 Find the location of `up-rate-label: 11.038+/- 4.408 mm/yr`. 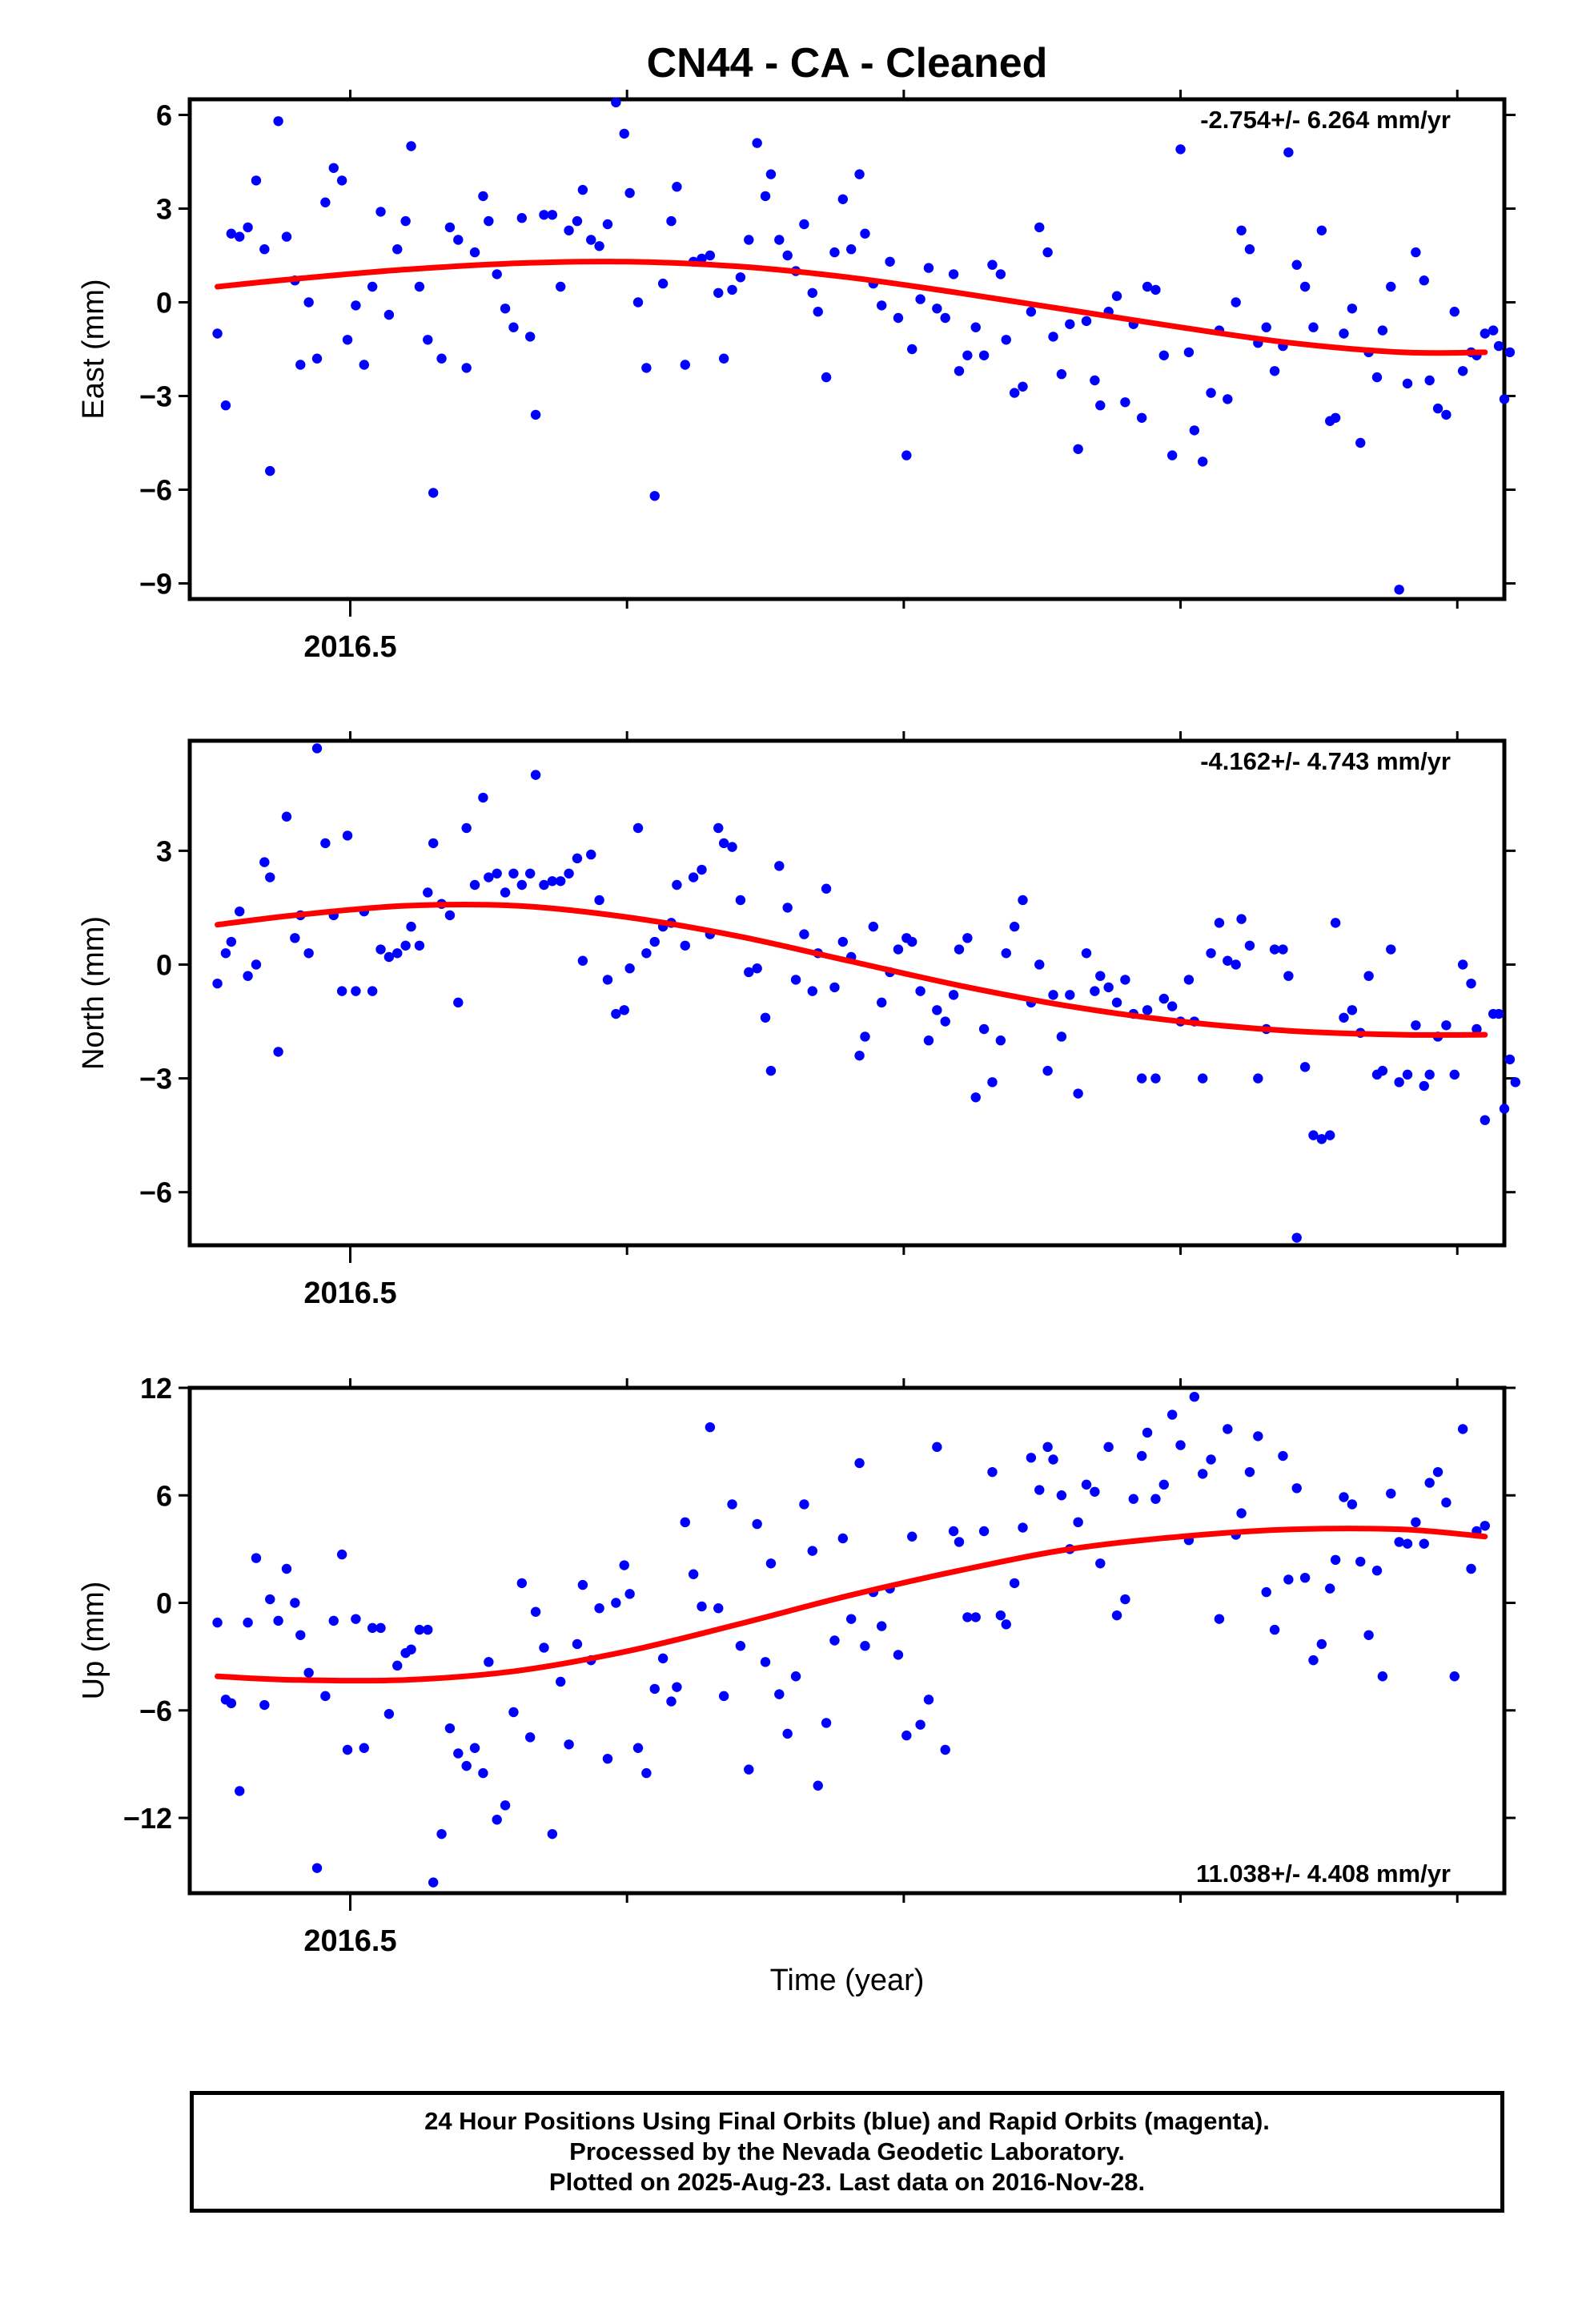

up-rate-label: 11.038+/- 4.408 mm/yr is located at coordinates (1324, 1874).